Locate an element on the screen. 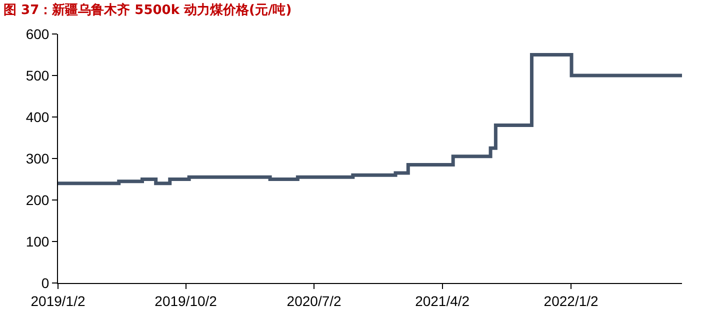  y-tick-label: 100 is located at coordinates (38, 241).